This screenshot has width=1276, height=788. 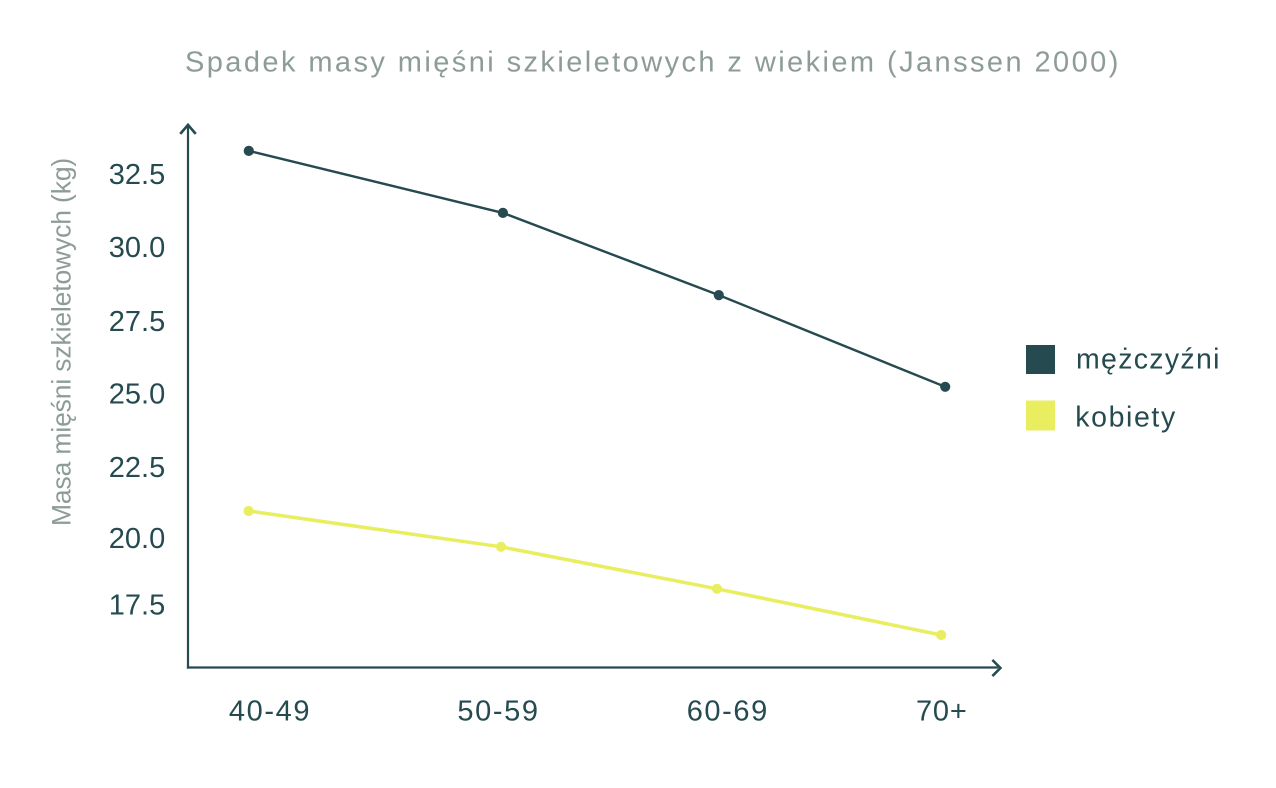 What do you see at coordinates (942, 711) in the screenshot?
I see `svg-text: 70+` at bounding box center [942, 711].